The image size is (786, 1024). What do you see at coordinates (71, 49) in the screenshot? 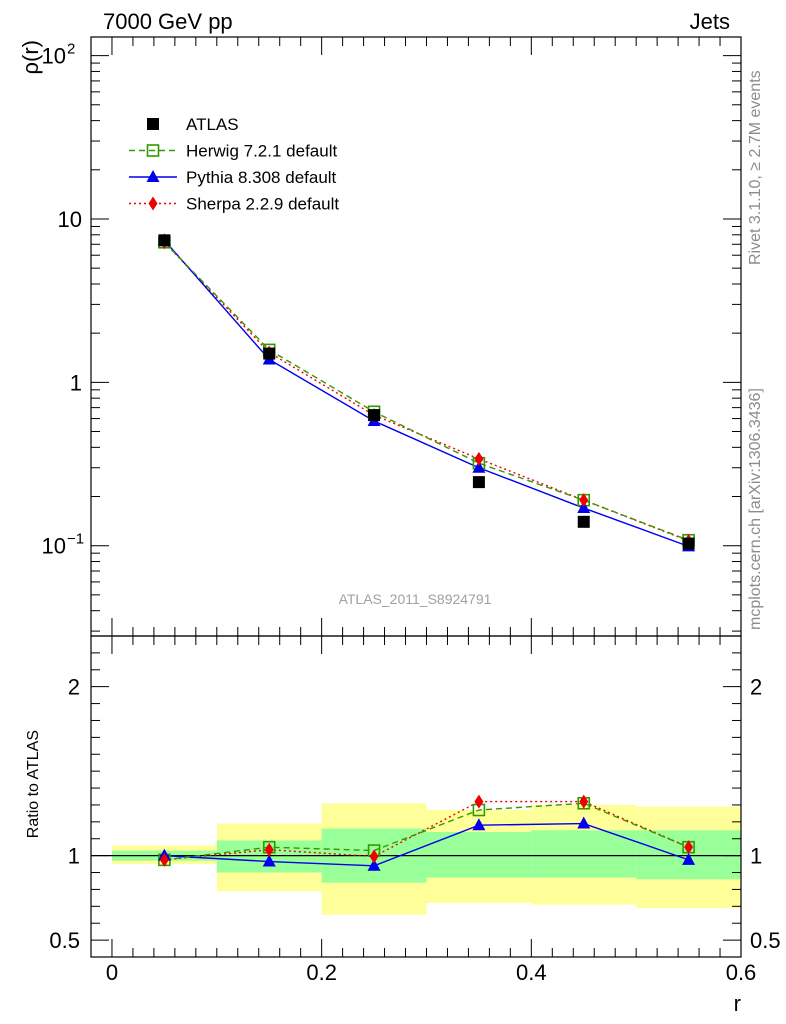
I see `main-y-tick-exponent: 2` at bounding box center [71, 49].